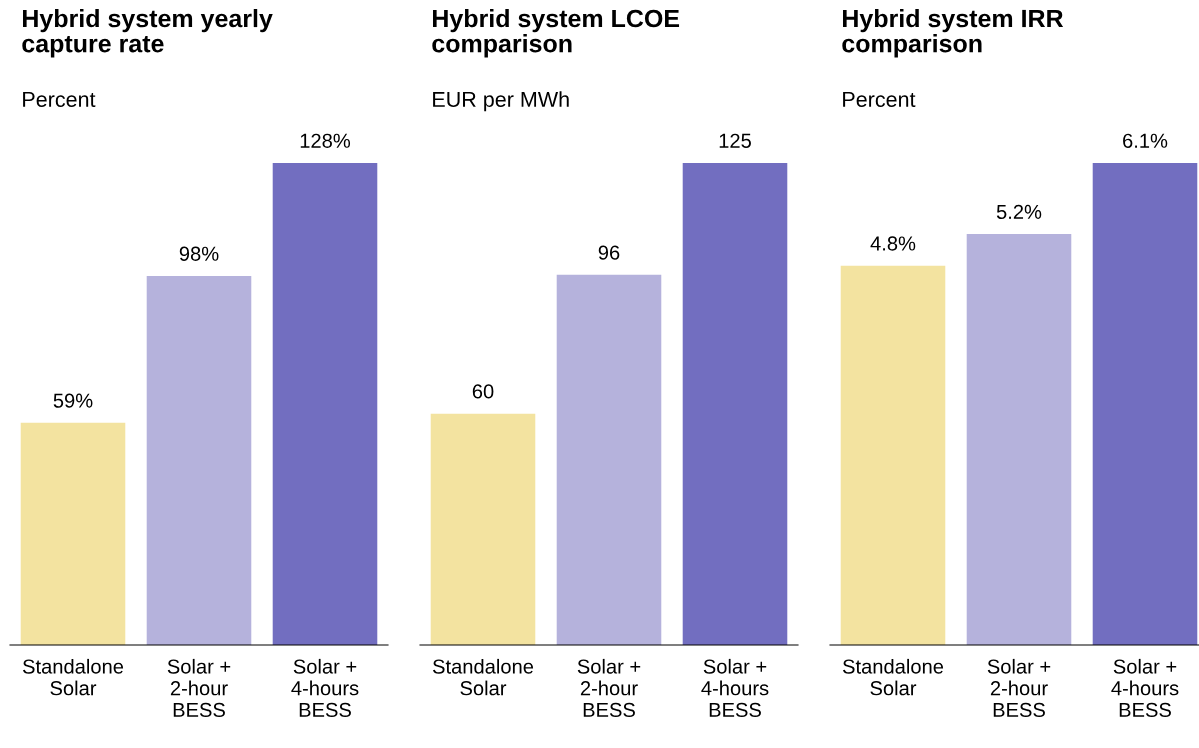 Image resolution: width=1199 pixels, height=748 pixels. I want to click on data-label: 128%, so click(325, 140).